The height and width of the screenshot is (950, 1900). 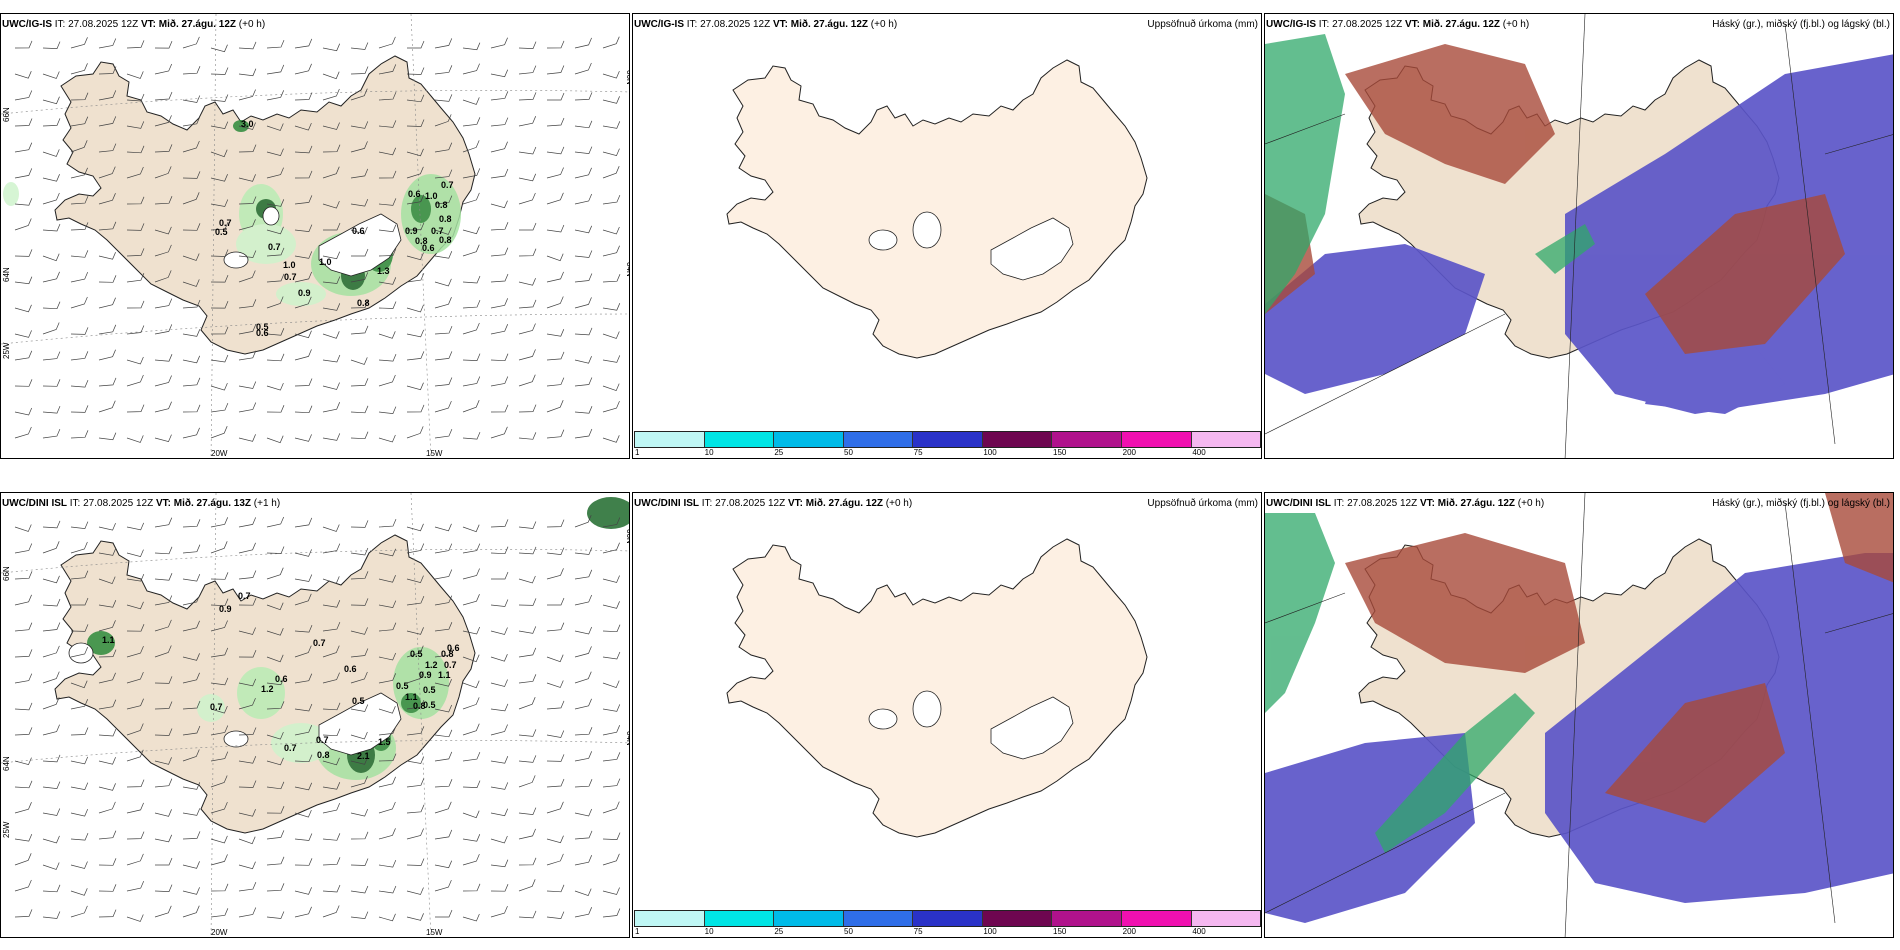 What do you see at coordinates (444, 675) in the screenshot?
I see `precip-value-label: 1.1` at bounding box center [444, 675].